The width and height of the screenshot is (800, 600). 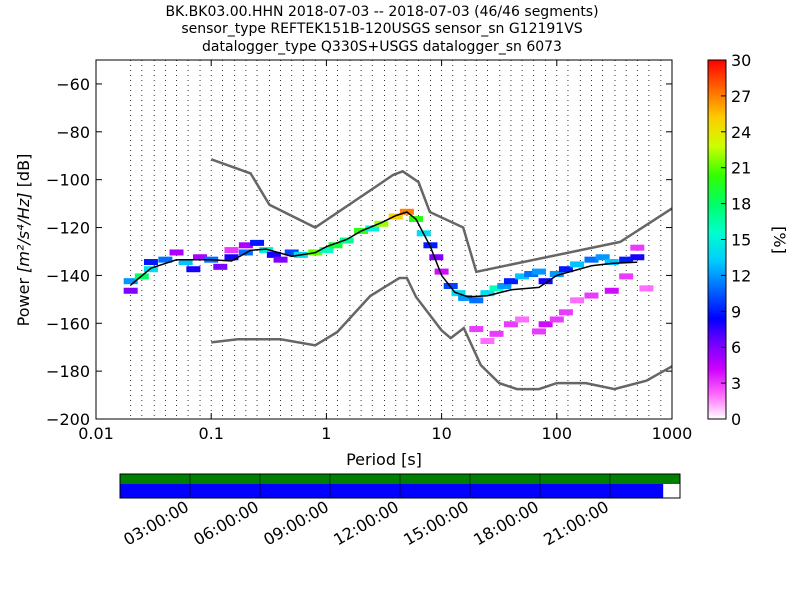 I want to click on x-tick-label: 1, so click(x=326, y=433).